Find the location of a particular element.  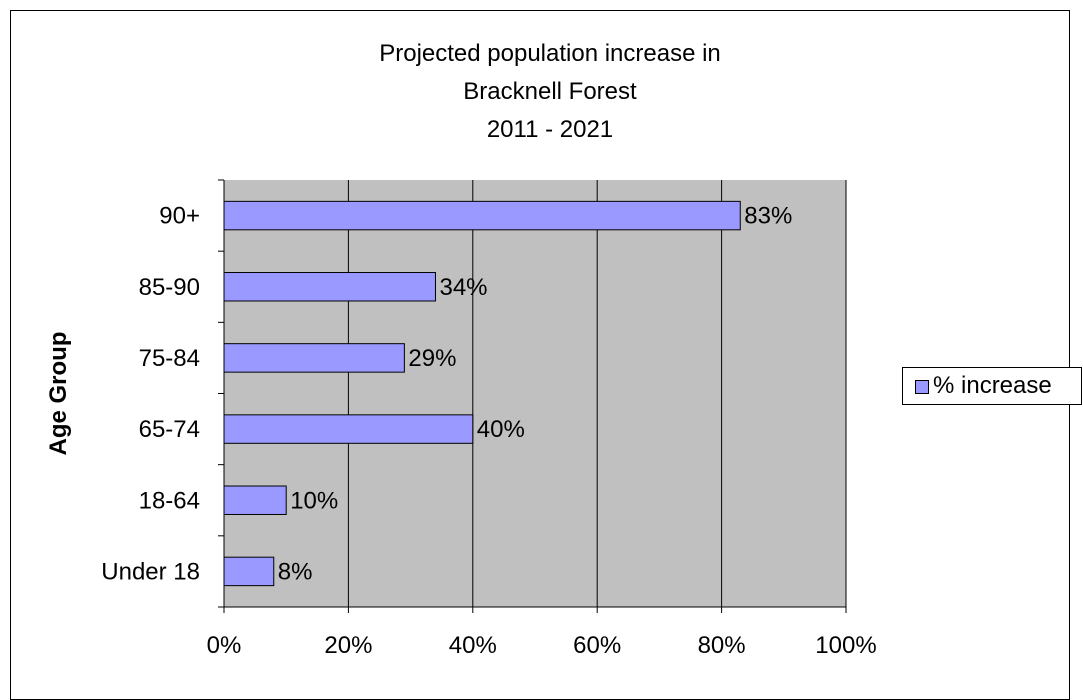

data-label-3: 29% is located at coordinates (432, 358).